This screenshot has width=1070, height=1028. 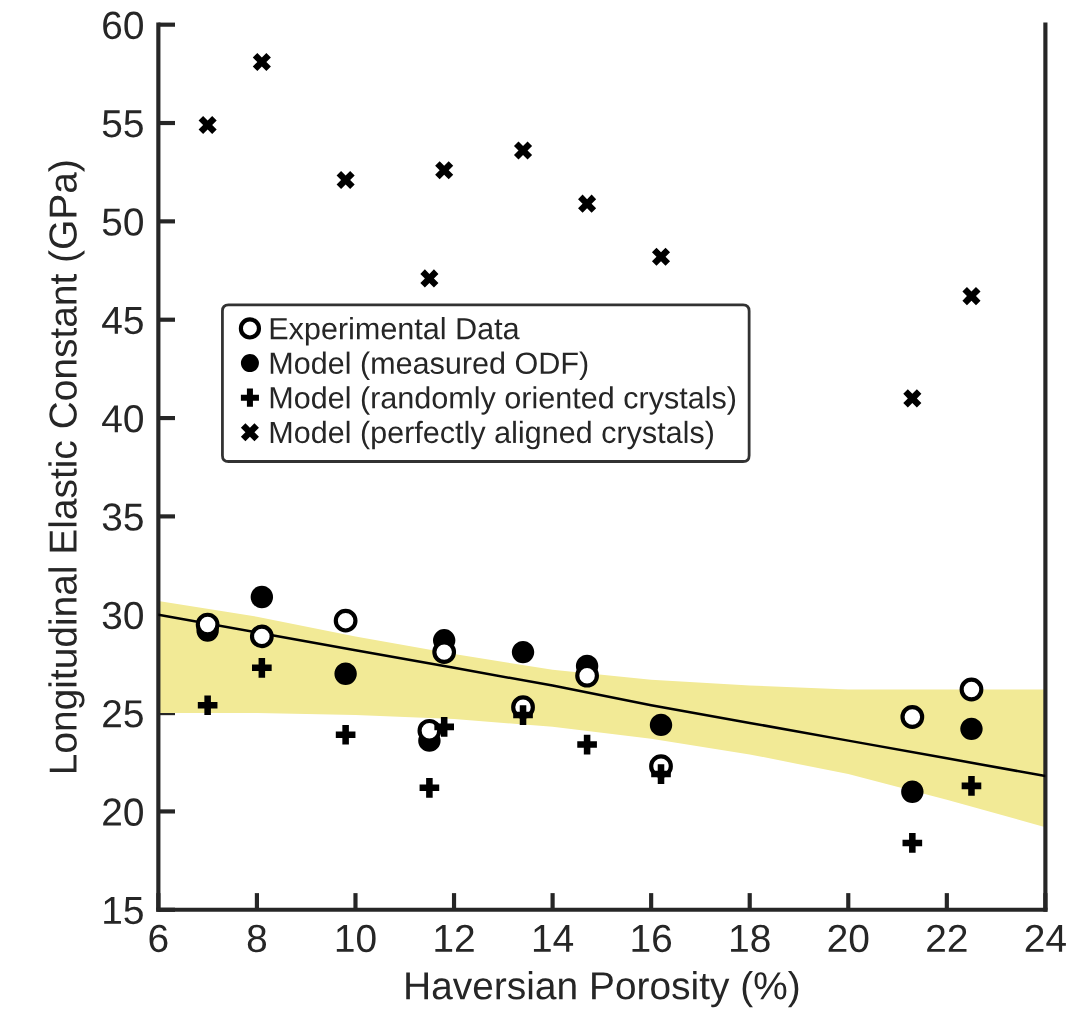 I want to click on legend-label: Model (randomly oriented crystals), so click(x=503, y=400).